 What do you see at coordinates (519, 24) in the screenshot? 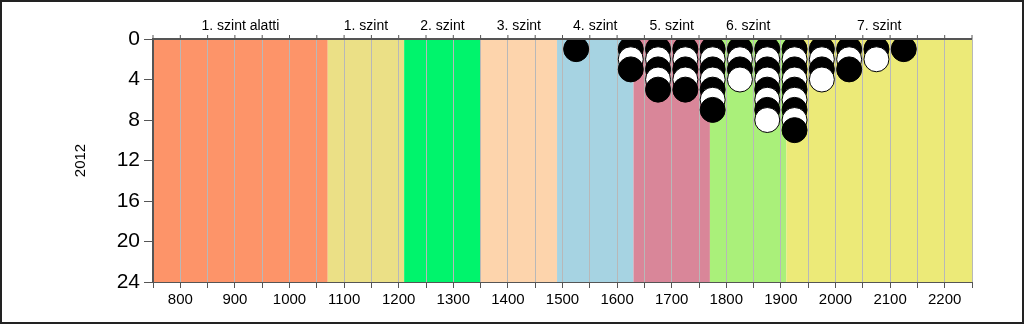
I see `band-label: 3. szint` at bounding box center [519, 24].